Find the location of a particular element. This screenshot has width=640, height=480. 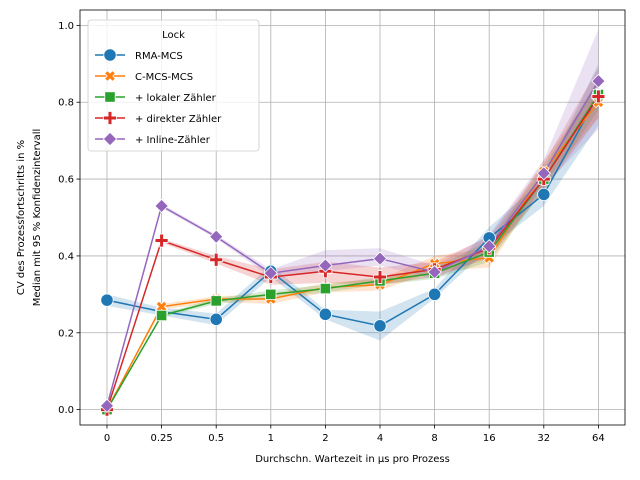

x-axis: 0 0.25 0.5 1 2 4 8 16 32 64 is located at coordinates (354, 434).